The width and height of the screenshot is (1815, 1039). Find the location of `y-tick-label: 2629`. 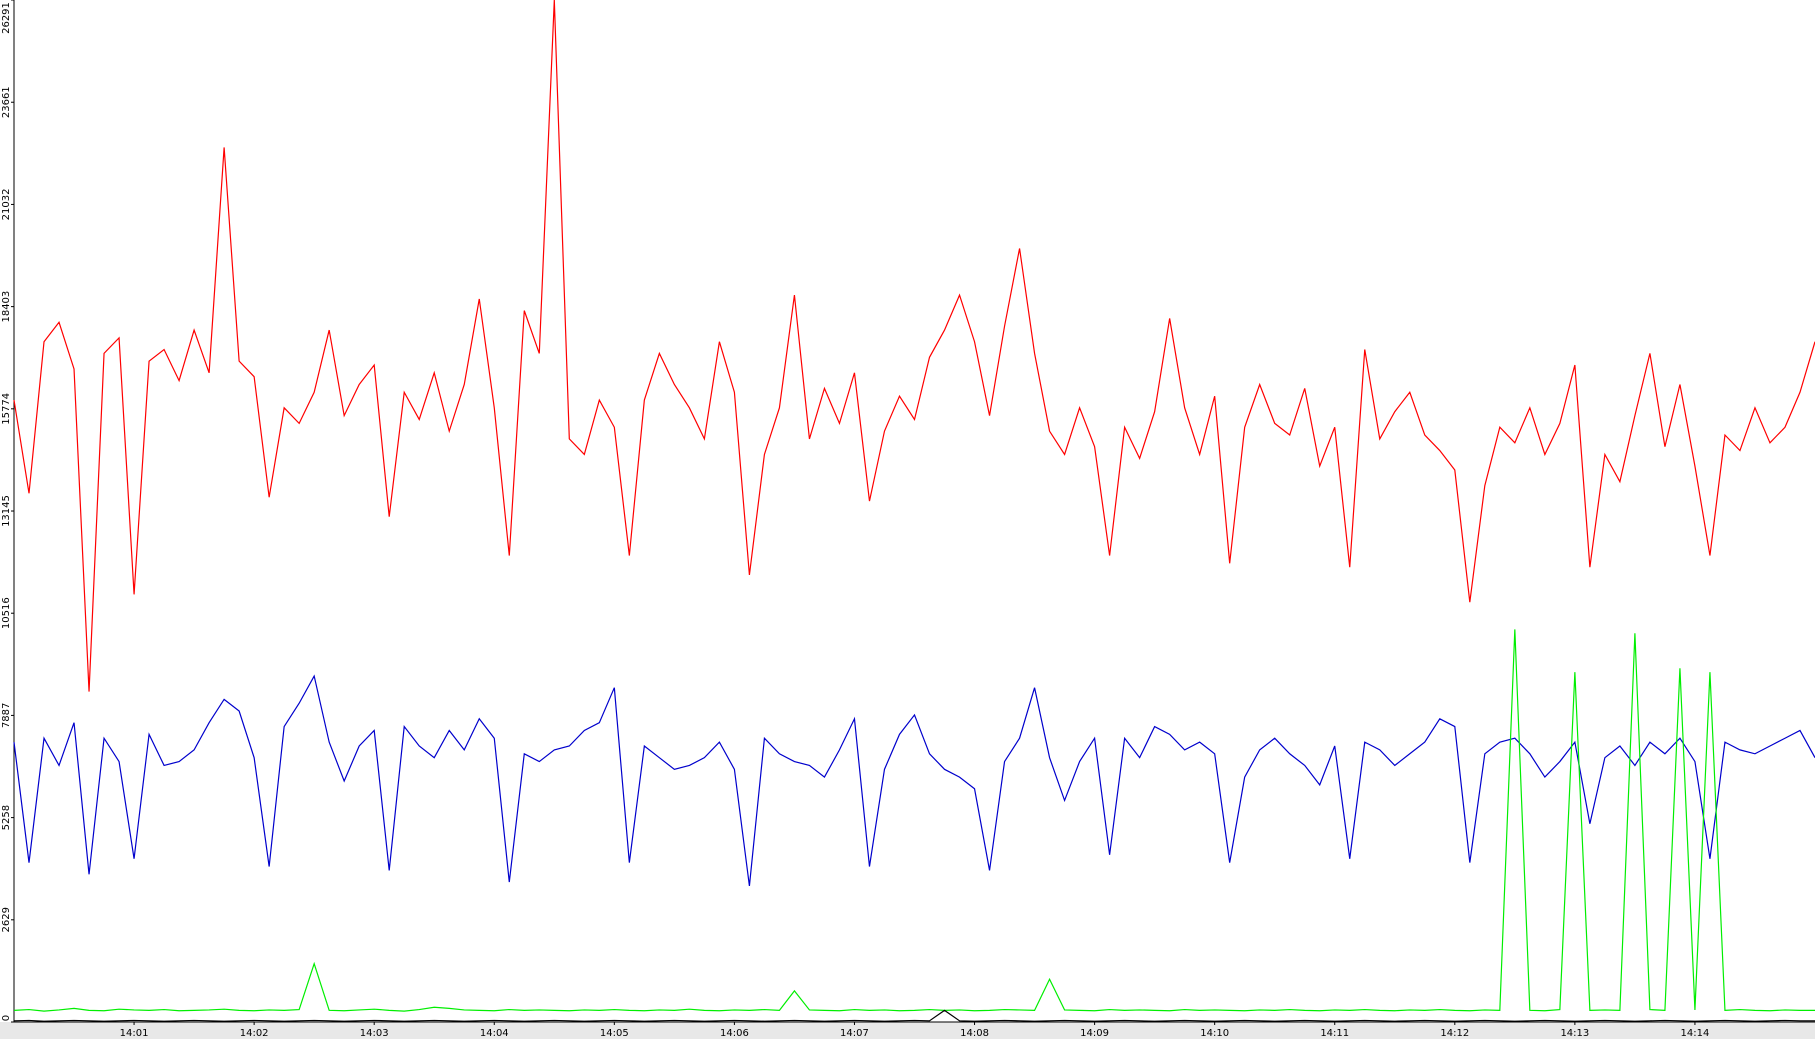

y-tick-label: 2629 is located at coordinates (6, 919).